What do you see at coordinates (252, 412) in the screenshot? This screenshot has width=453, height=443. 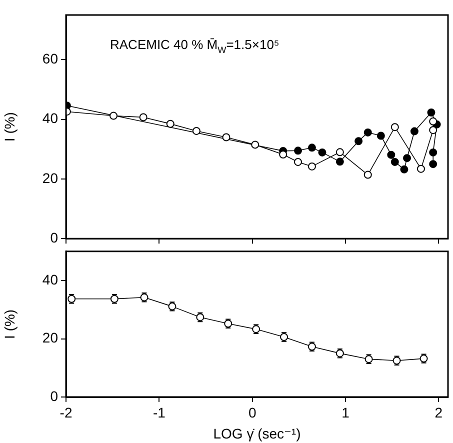 I see `x-tick-label: 0` at bounding box center [252, 412].